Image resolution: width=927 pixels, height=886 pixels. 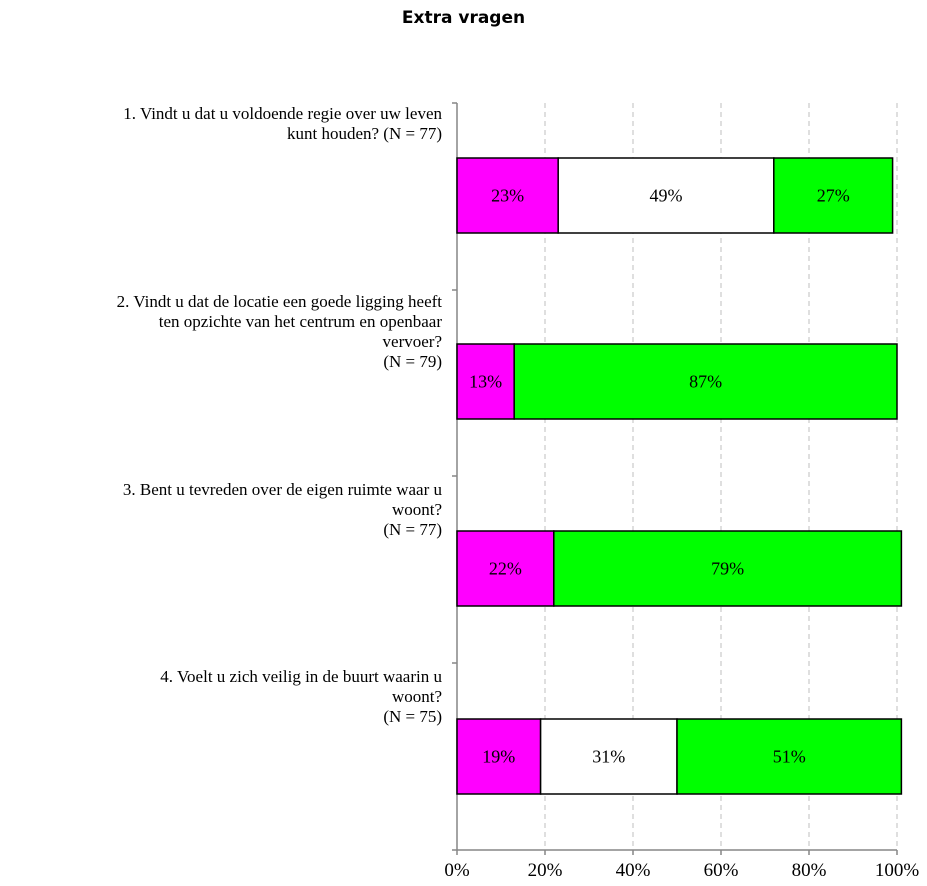 I want to click on data-label: 22%, so click(x=505, y=569).